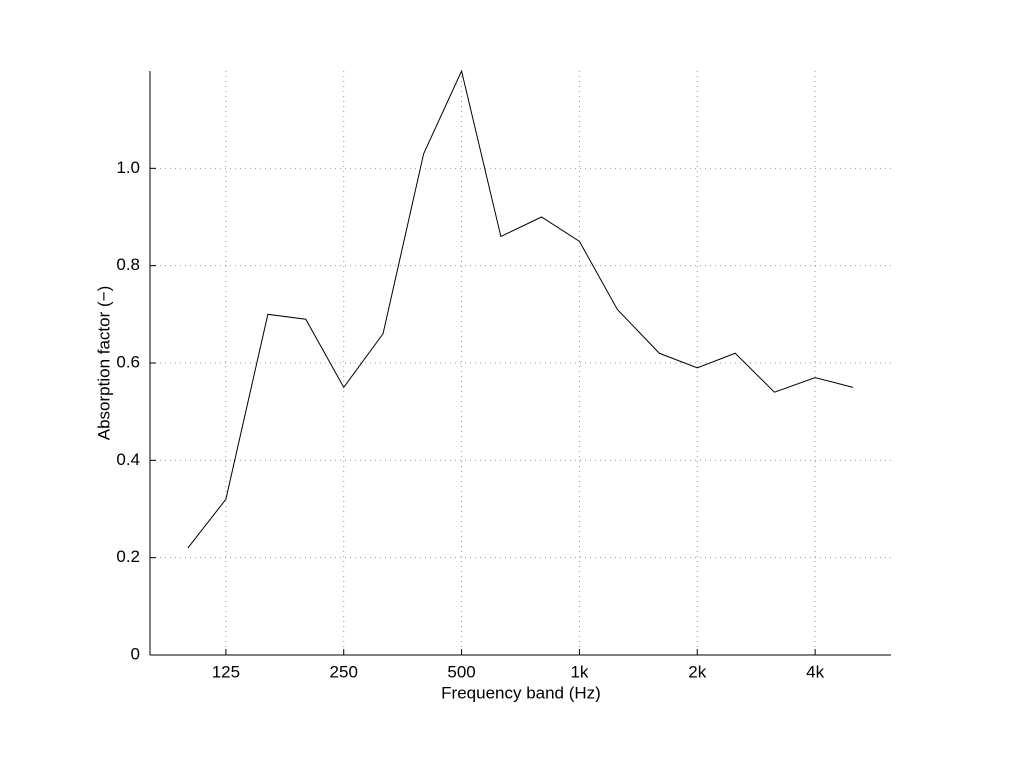 This screenshot has height=768, width=1024. I want to click on y-tick-label: 0.2, so click(128, 556).